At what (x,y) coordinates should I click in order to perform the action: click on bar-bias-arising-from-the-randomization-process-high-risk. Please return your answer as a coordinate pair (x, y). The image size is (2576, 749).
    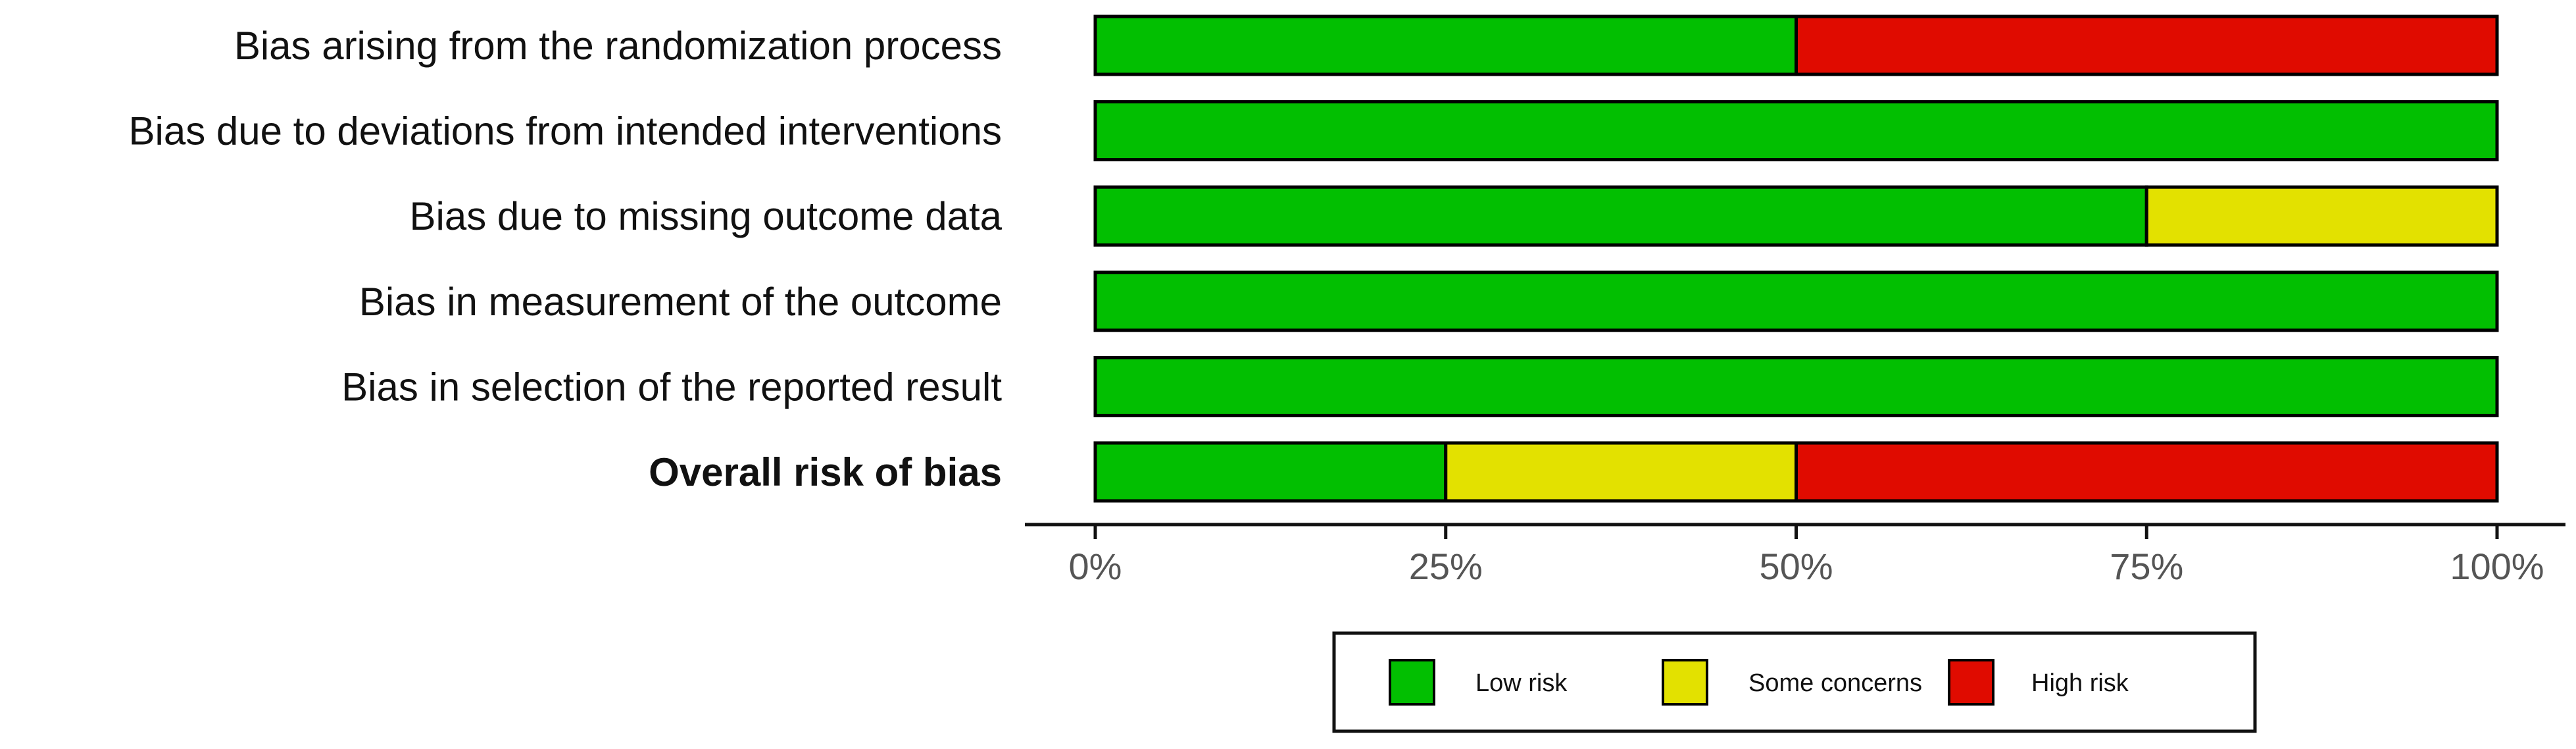
    Looking at the image, I should click on (2147, 45).